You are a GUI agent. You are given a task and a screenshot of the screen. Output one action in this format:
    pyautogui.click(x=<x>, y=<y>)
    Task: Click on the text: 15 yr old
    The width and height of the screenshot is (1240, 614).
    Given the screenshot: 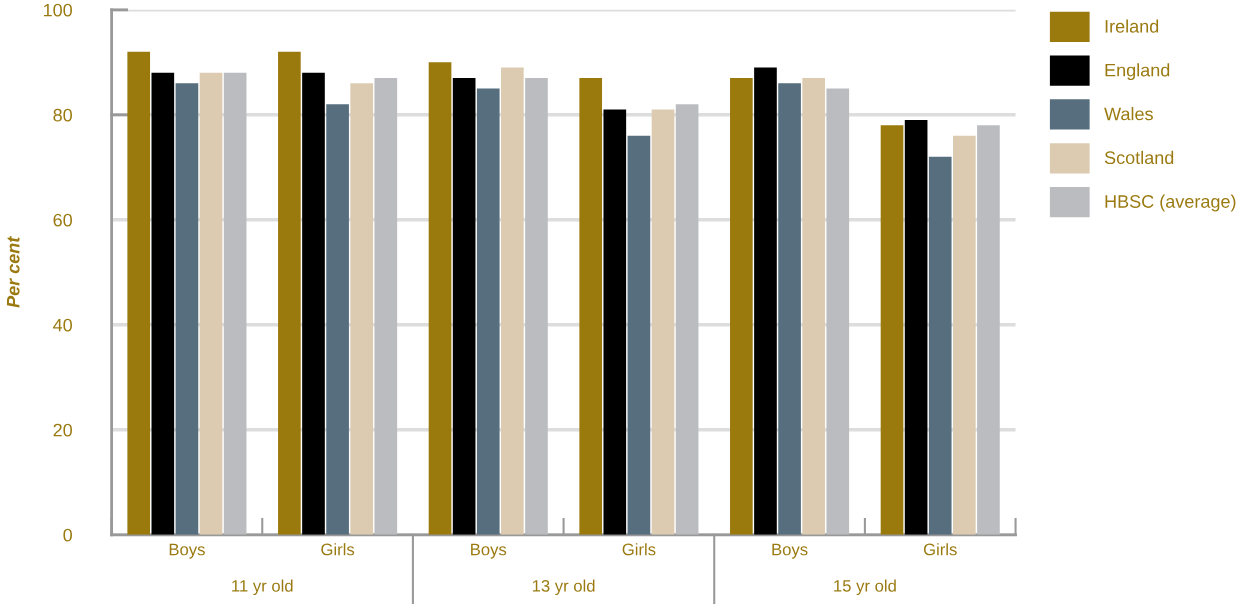 What is the action you would take?
    pyautogui.click(x=865, y=587)
    